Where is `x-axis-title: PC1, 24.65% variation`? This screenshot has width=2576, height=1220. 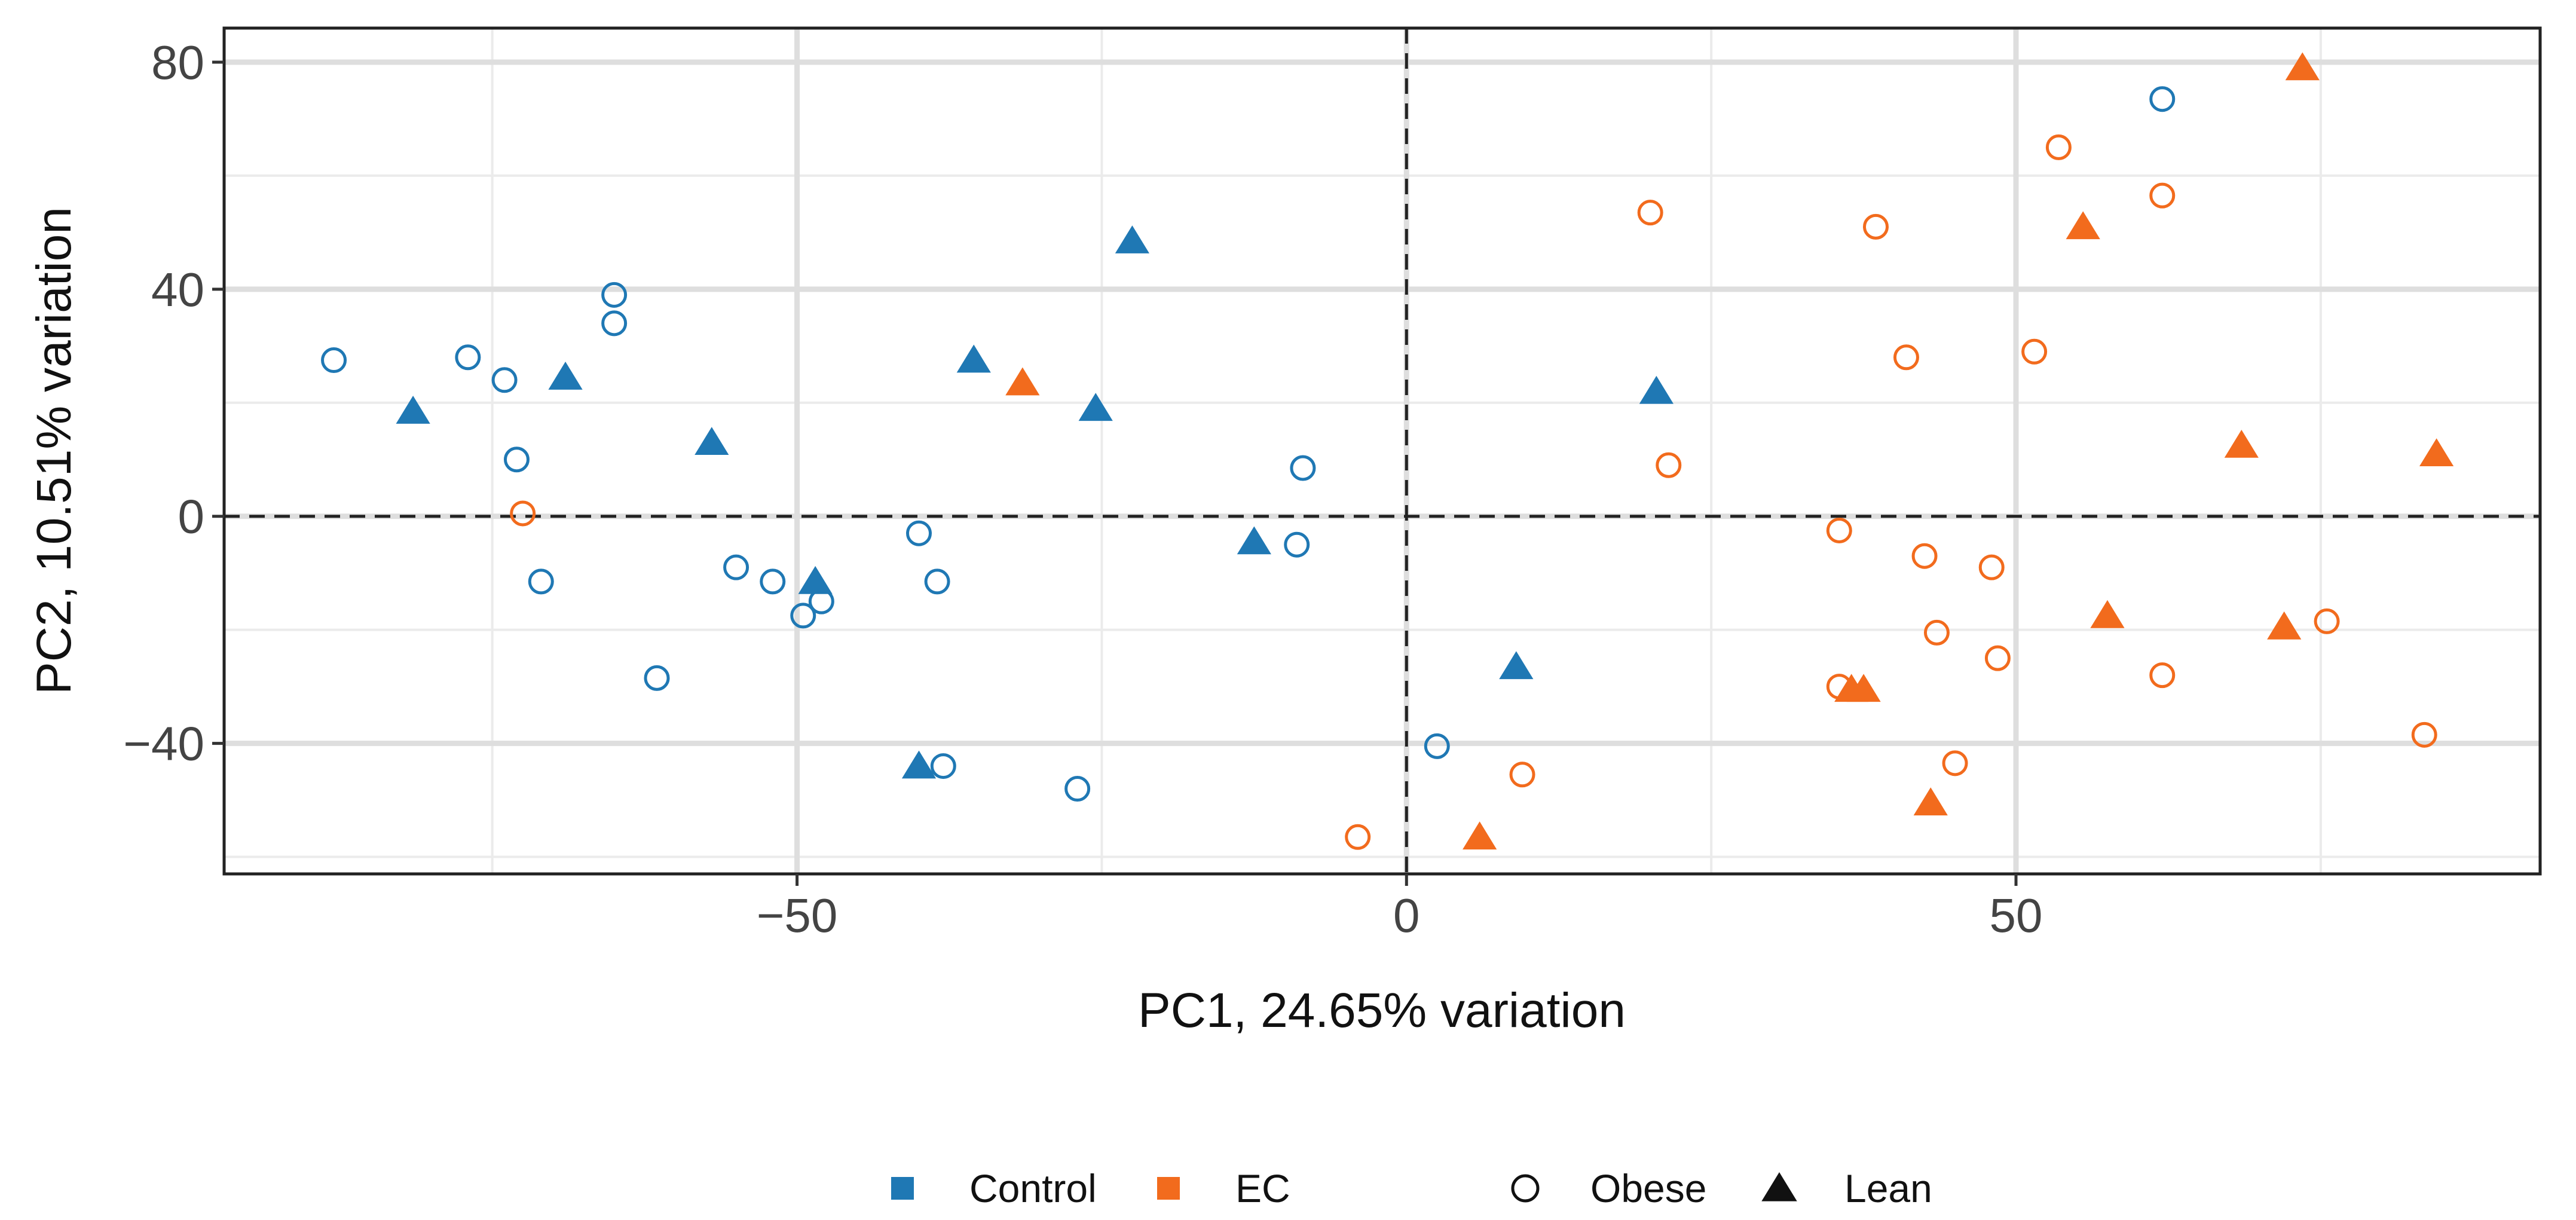
x-axis-title: PC1, 24.65% variation is located at coordinates (1382, 1010).